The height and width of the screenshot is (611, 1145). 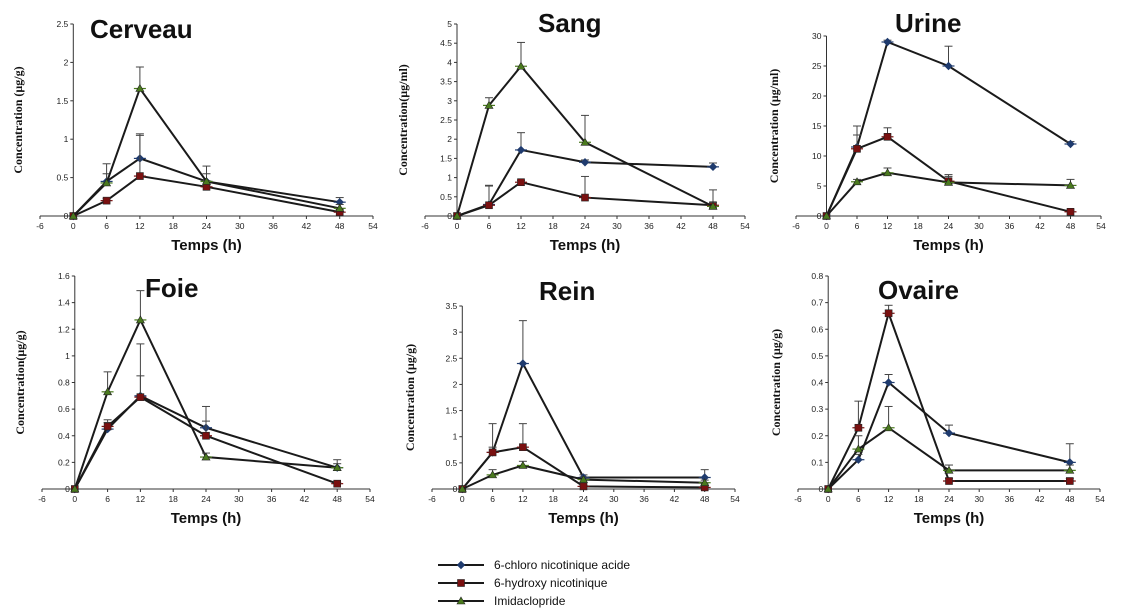 I want to click on y-tick-label: 4, so click(x=449, y=62).